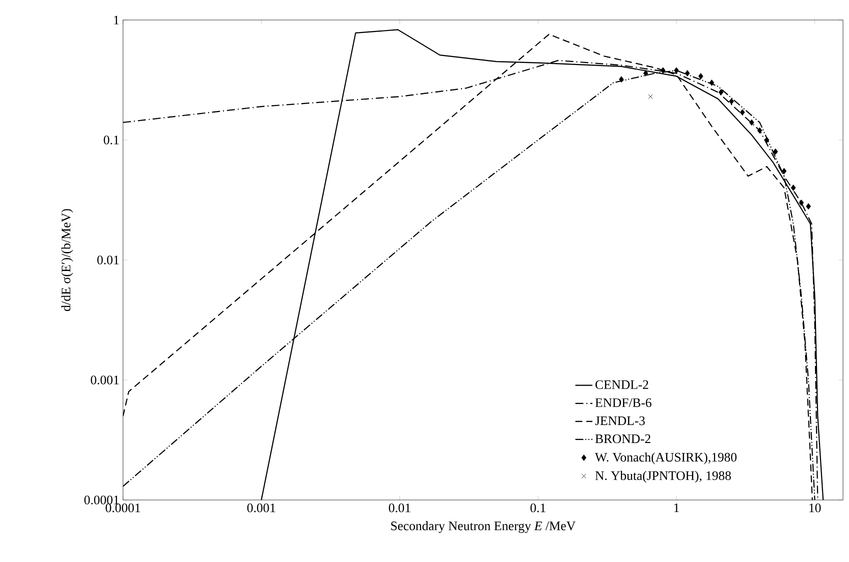 The image size is (849, 562). What do you see at coordinates (123, 508) in the screenshot?
I see `x-tick-label: 0.0001` at bounding box center [123, 508].